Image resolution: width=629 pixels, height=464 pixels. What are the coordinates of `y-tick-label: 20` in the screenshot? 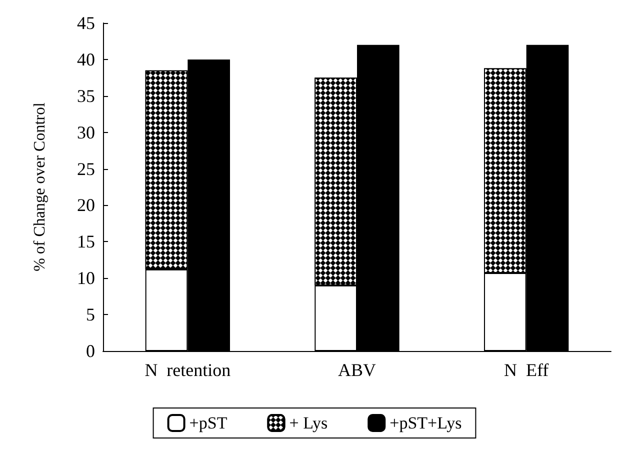 It's located at (86, 205).